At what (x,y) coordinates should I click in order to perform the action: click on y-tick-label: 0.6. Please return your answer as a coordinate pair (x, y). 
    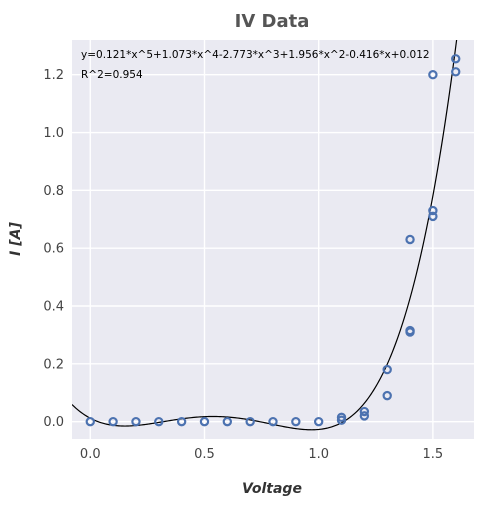
    Looking at the image, I should click on (53, 249).